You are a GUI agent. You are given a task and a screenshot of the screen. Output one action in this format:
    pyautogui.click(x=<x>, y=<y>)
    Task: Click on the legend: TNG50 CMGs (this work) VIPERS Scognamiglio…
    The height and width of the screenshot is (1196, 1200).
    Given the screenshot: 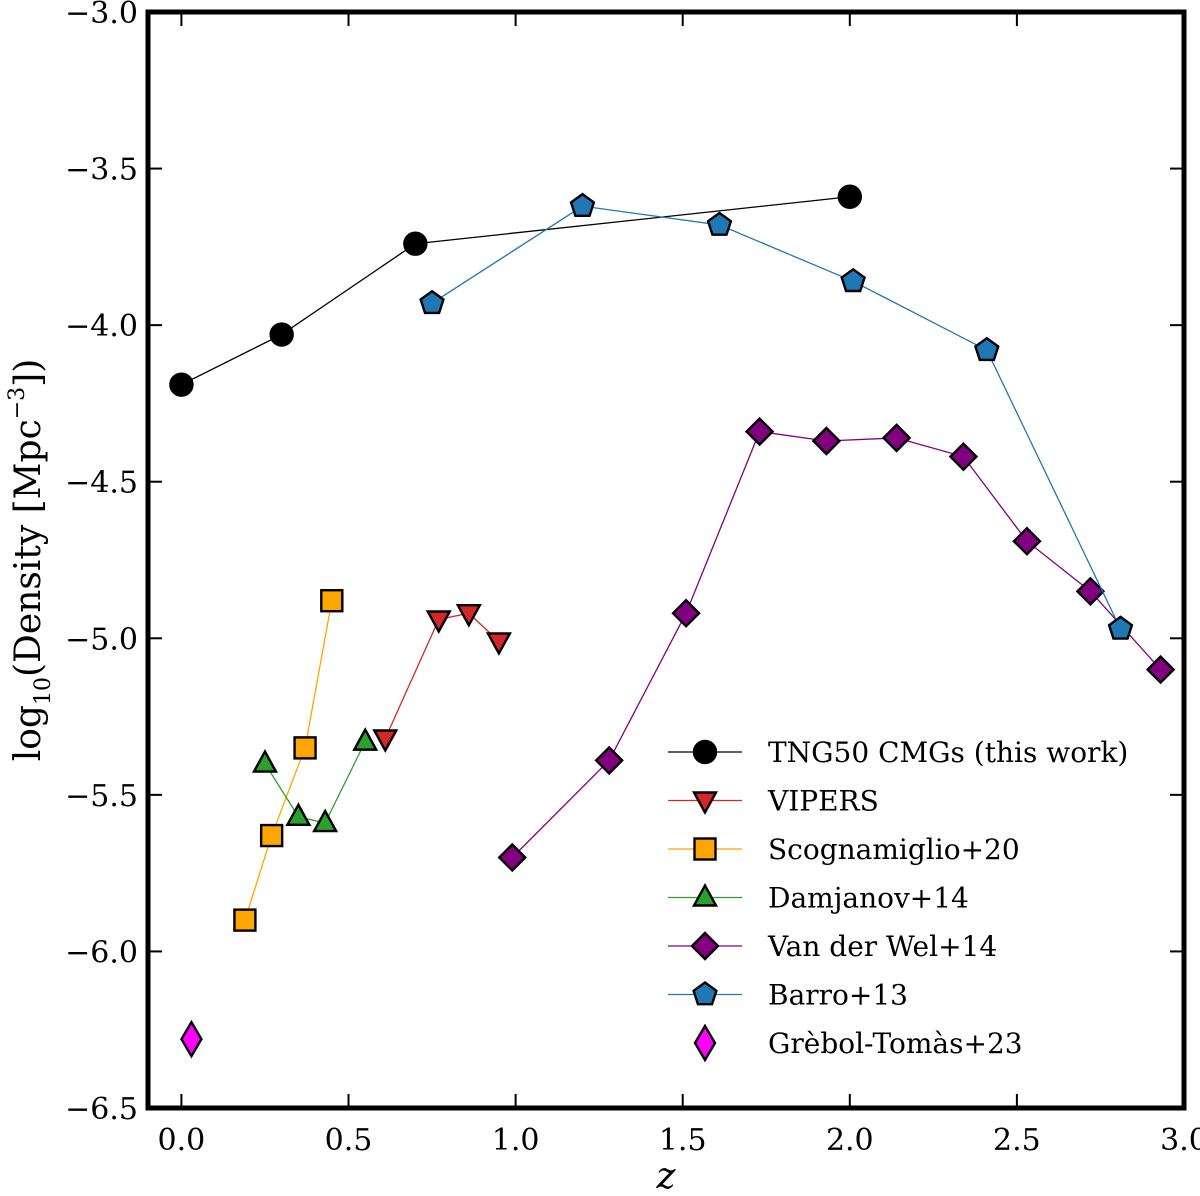 What is the action you would take?
    pyautogui.click(x=898, y=899)
    